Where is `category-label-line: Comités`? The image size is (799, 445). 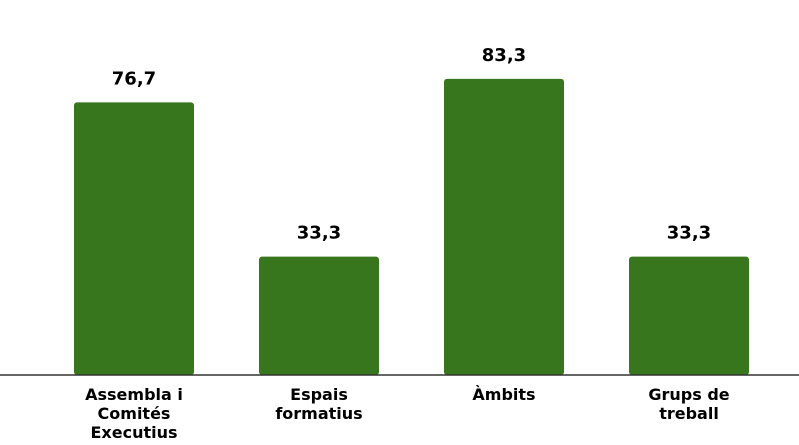
category-label-line: Comités is located at coordinates (134, 413).